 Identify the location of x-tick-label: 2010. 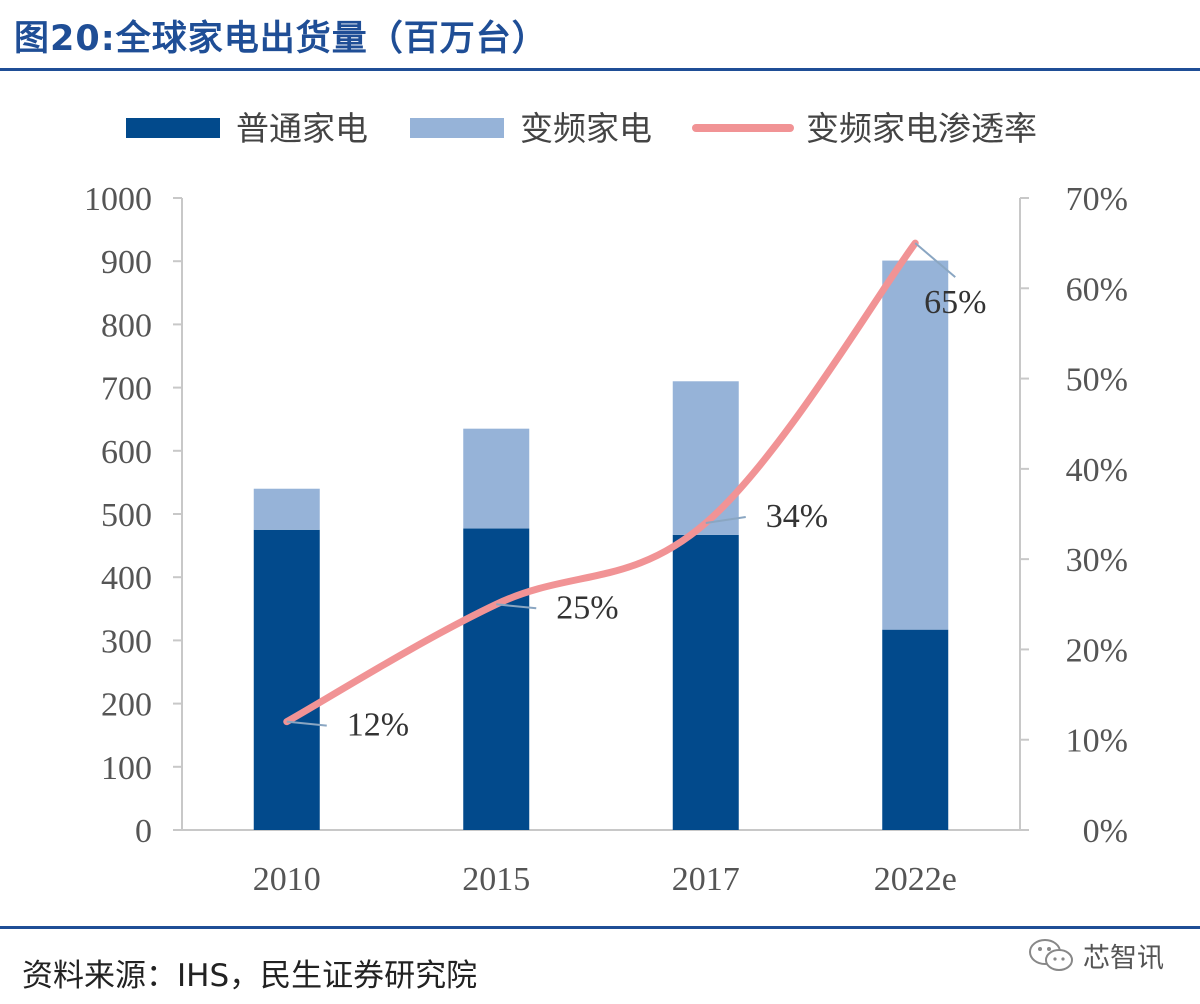
(287, 879).